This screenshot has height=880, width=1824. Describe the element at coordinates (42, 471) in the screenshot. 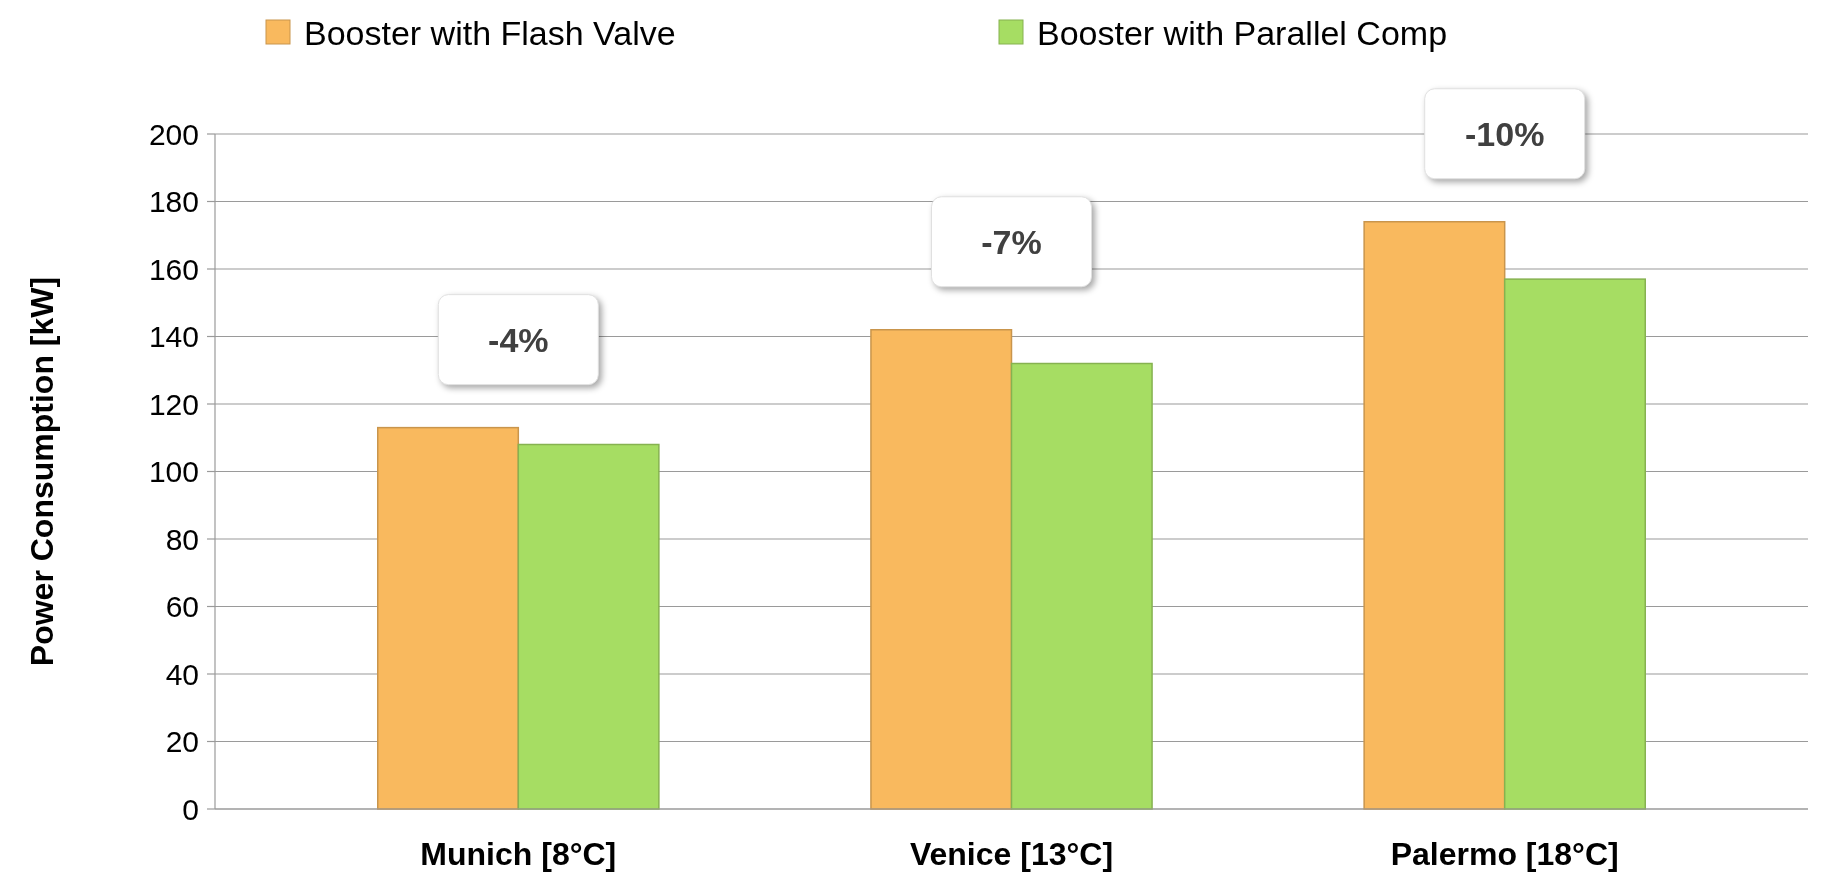

I see `y-axis-title: Power Consumption [kW]` at that location.